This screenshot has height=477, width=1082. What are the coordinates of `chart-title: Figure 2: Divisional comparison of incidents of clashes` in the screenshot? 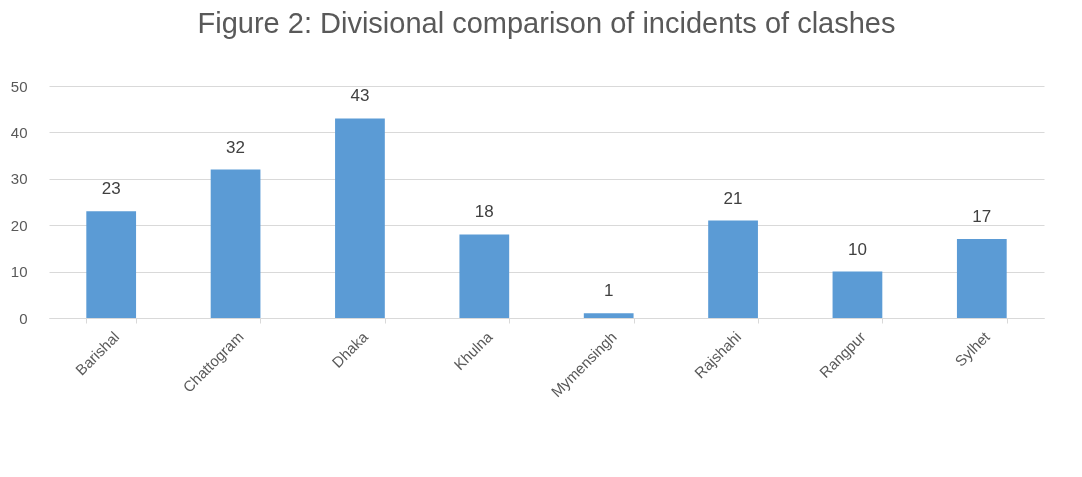 It's located at (546, 23).